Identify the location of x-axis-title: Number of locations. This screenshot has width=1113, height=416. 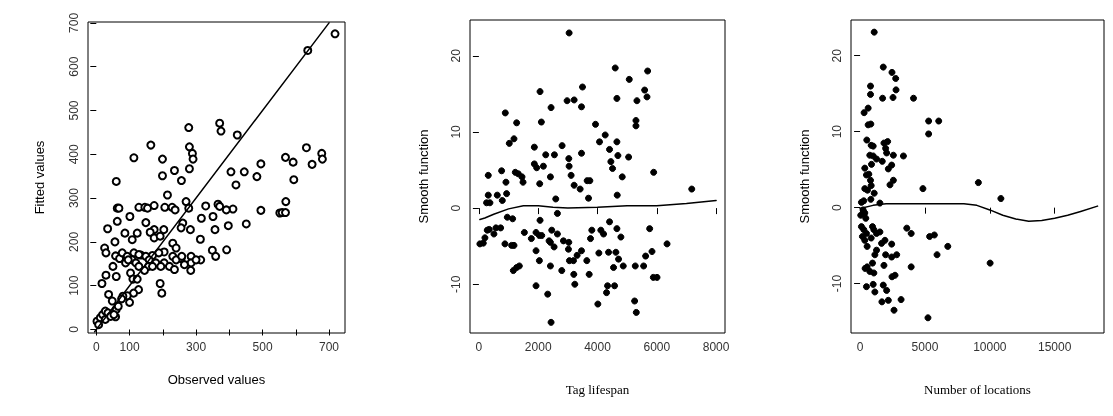
(977, 389).